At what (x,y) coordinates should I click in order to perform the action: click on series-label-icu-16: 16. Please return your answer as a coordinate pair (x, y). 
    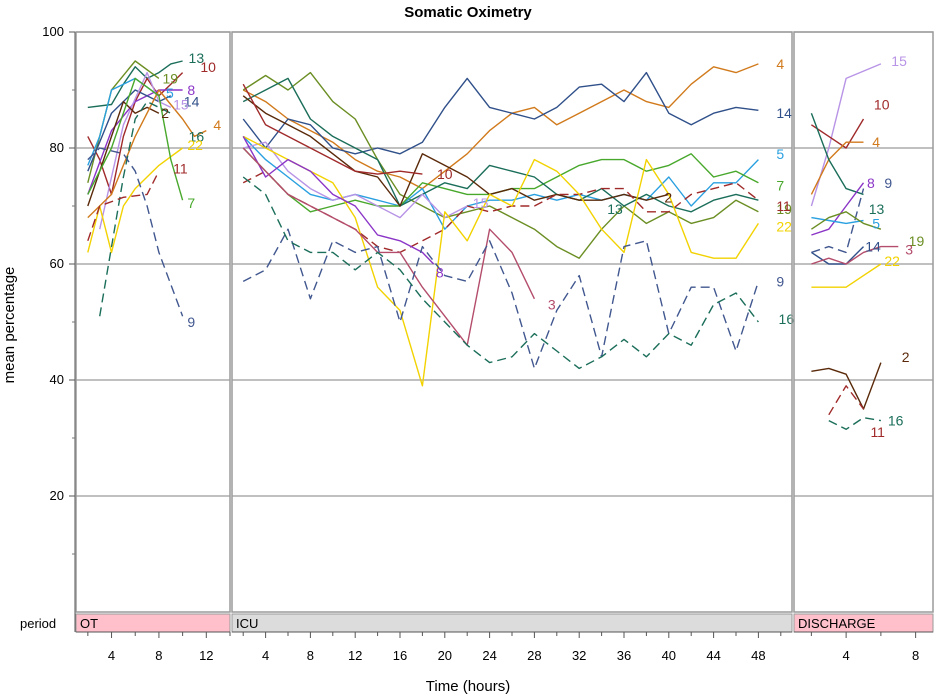
    Looking at the image, I should click on (787, 319).